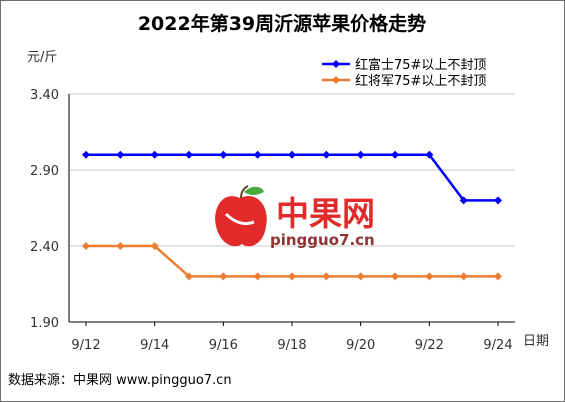 The height and width of the screenshot is (402, 565). What do you see at coordinates (292, 261) in the screenshot?
I see `series-line` at bounding box center [292, 261].